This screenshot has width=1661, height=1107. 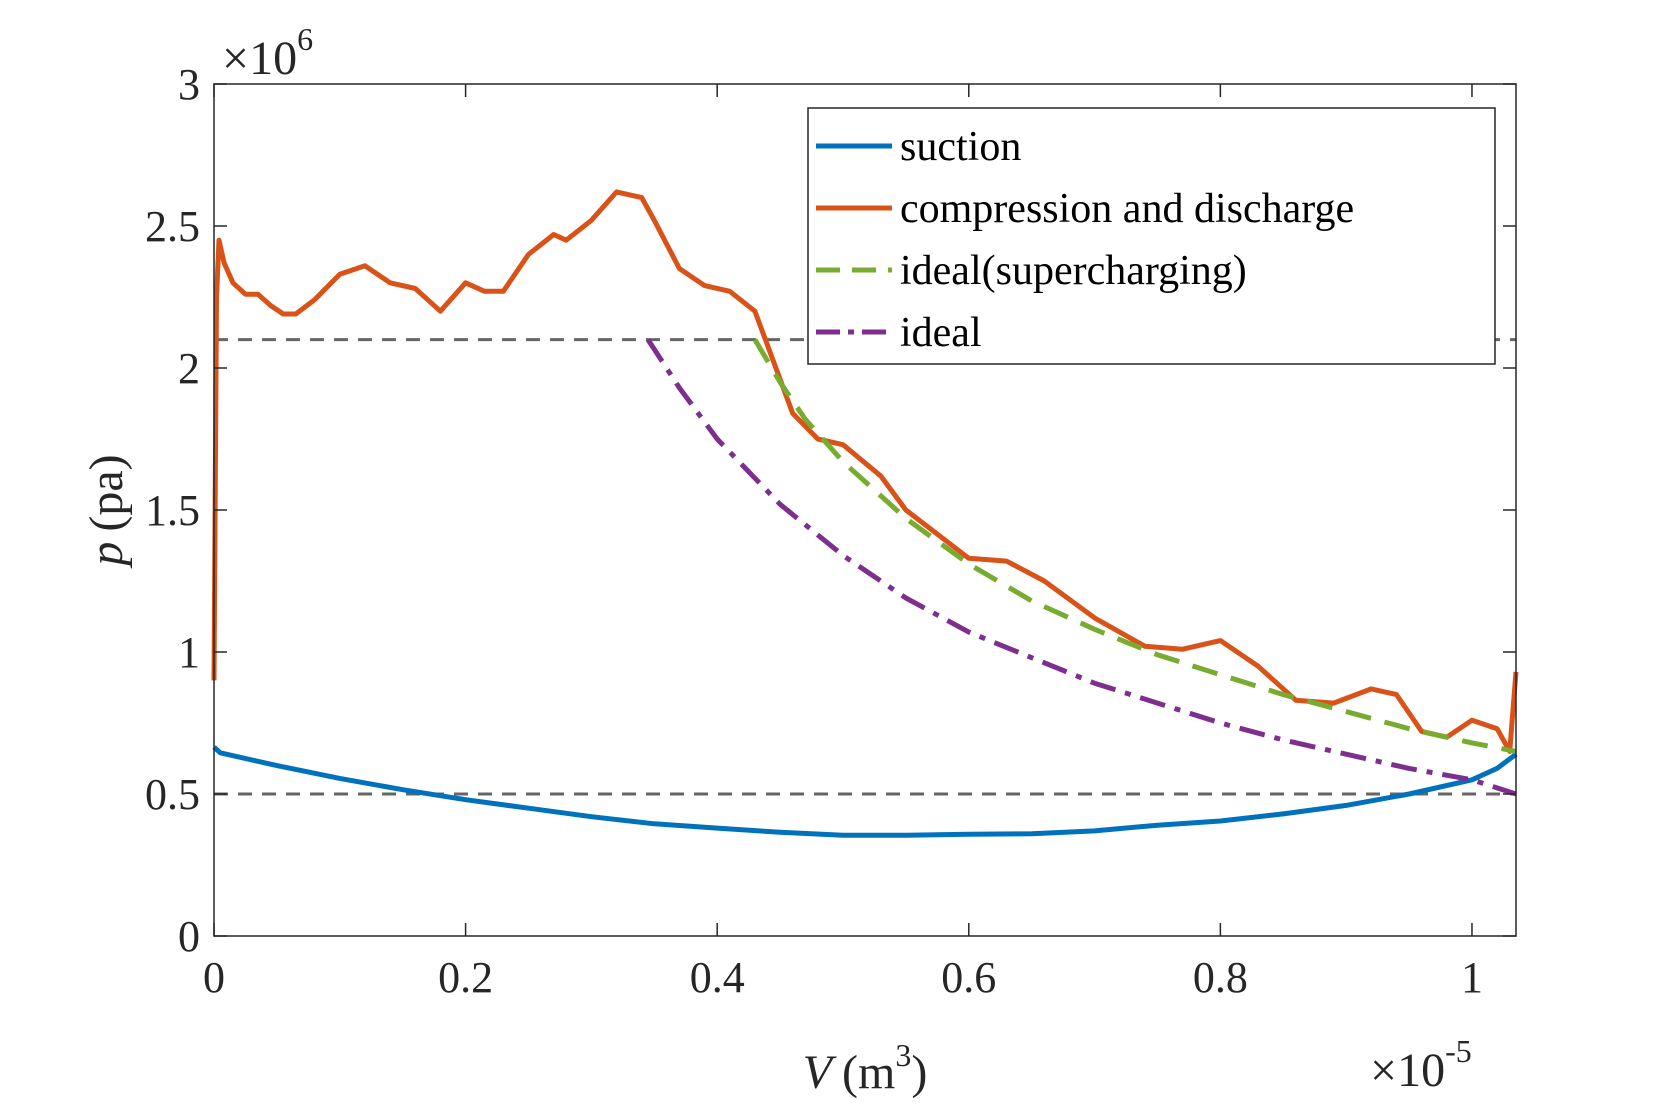 I want to click on y-tick-label: 2, so click(x=189, y=368).